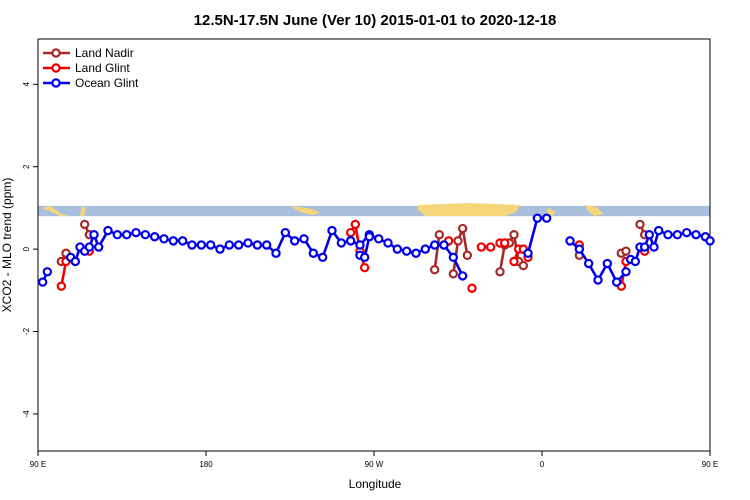  I want to click on x-axis: 90 E 180 90 W 0 90 E, so click(374, 460).